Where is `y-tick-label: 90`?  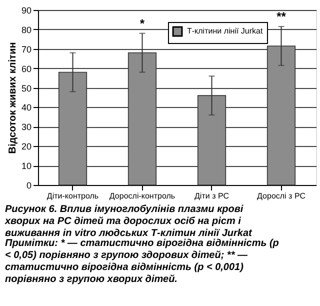 y-tick-label: 90 is located at coordinates (26, 11).